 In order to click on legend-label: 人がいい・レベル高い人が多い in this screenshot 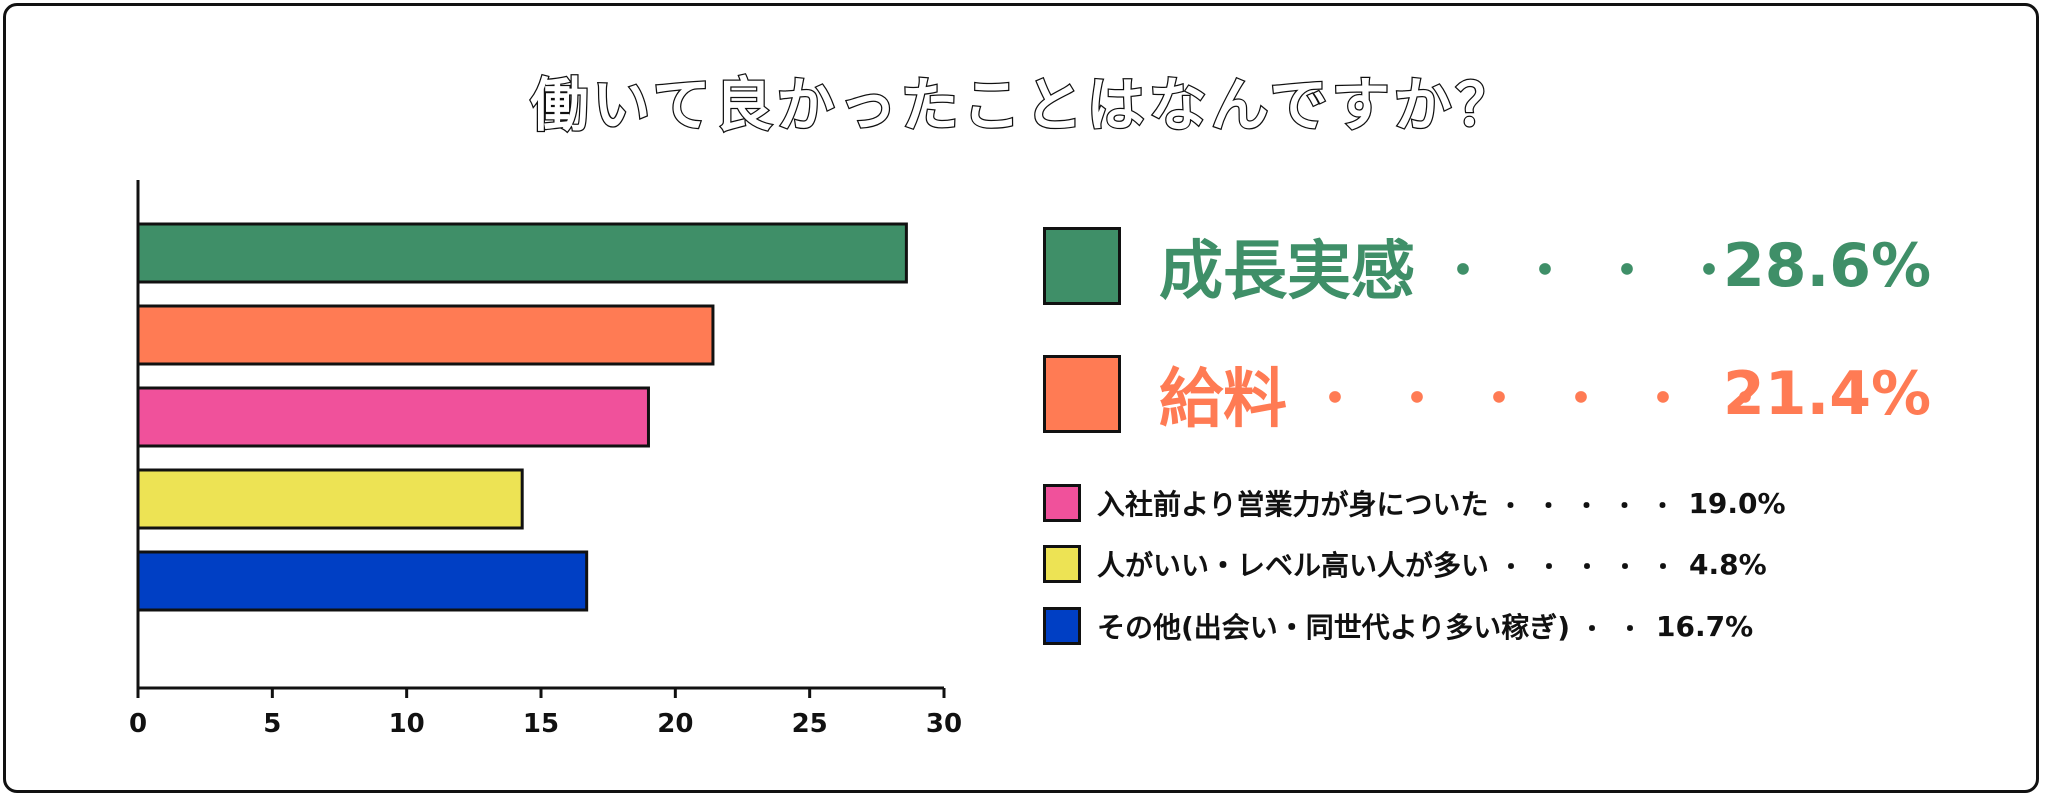, I will do `click(1293, 565)`.